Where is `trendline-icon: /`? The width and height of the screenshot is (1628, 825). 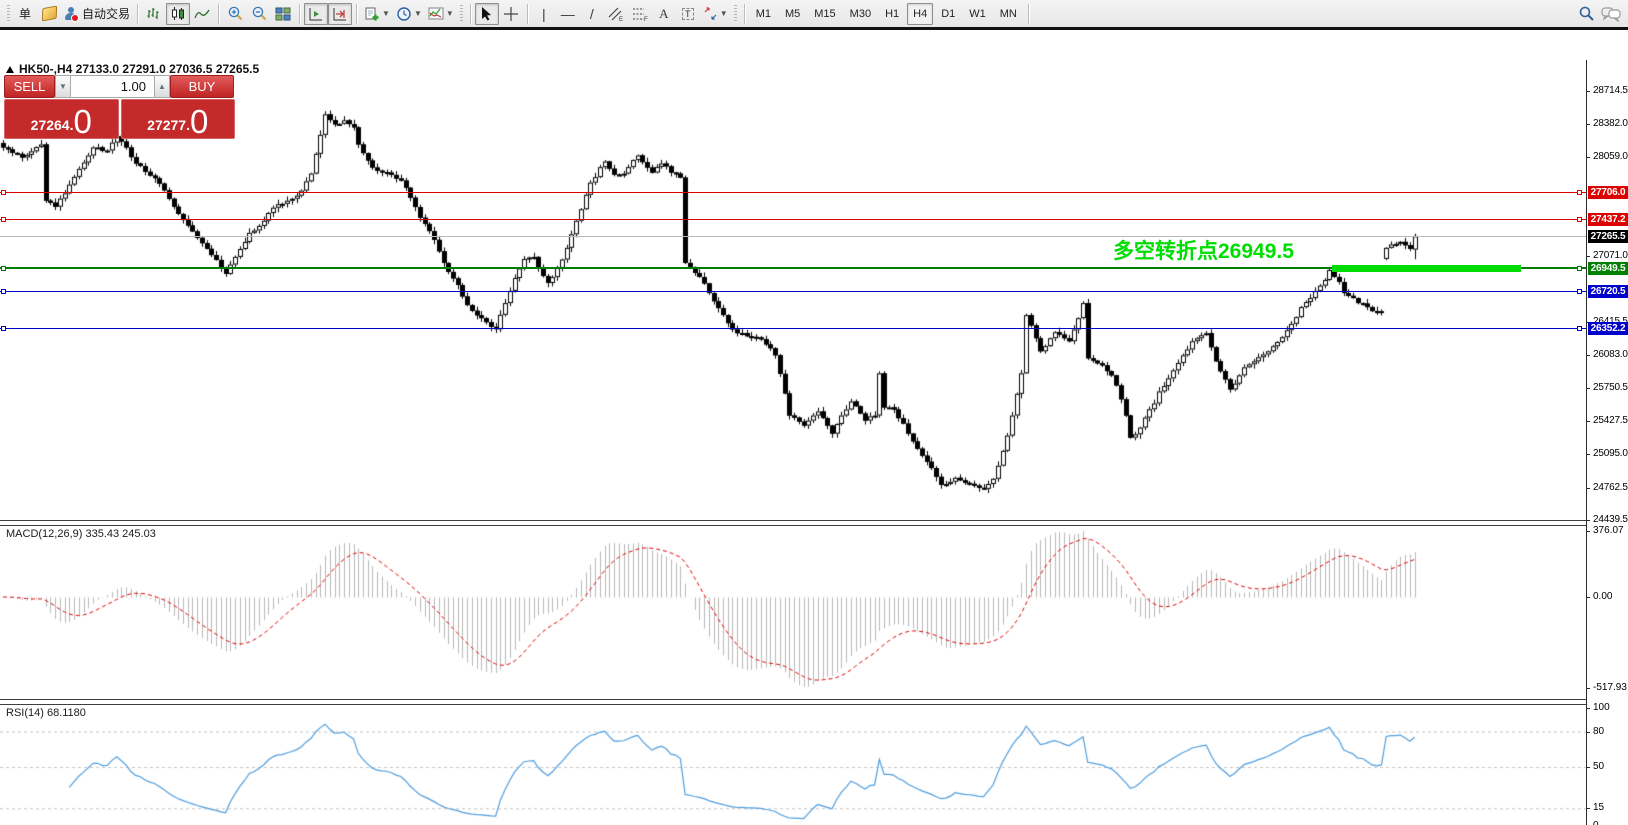
trendline-icon: / is located at coordinates (591, 13).